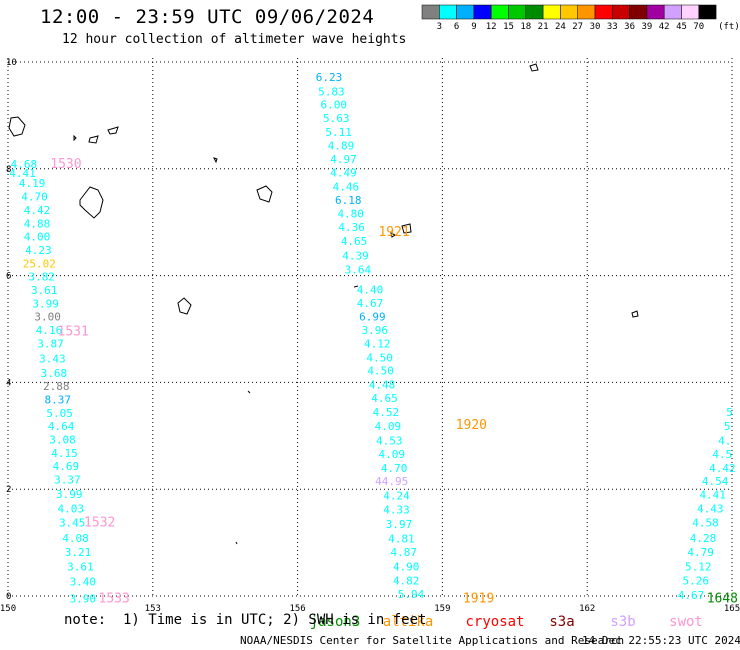 The image size is (740, 650). What do you see at coordinates (386, 412) in the screenshot?
I see `wave-height-label: 4.52` at bounding box center [386, 412].